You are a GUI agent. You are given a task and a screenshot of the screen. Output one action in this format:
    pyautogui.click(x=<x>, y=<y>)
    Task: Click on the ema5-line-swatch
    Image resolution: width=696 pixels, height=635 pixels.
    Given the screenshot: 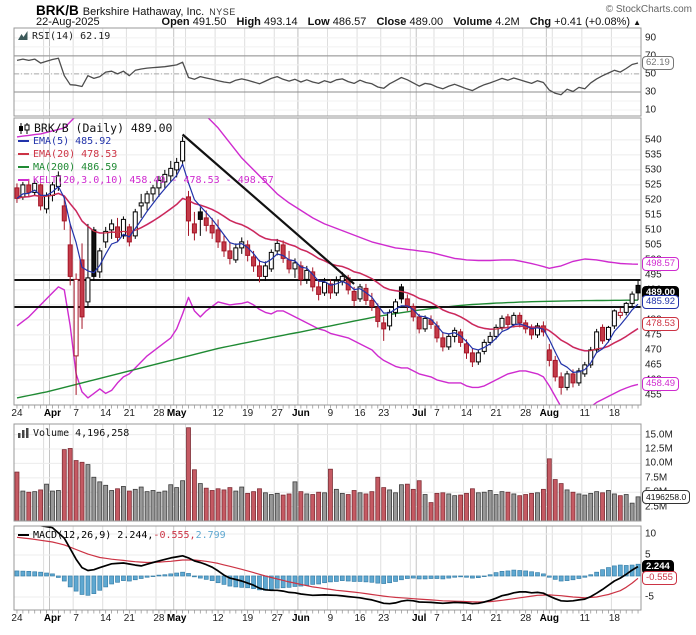 What is the action you would take?
    pyautogui.click(x=23, y=141)
    